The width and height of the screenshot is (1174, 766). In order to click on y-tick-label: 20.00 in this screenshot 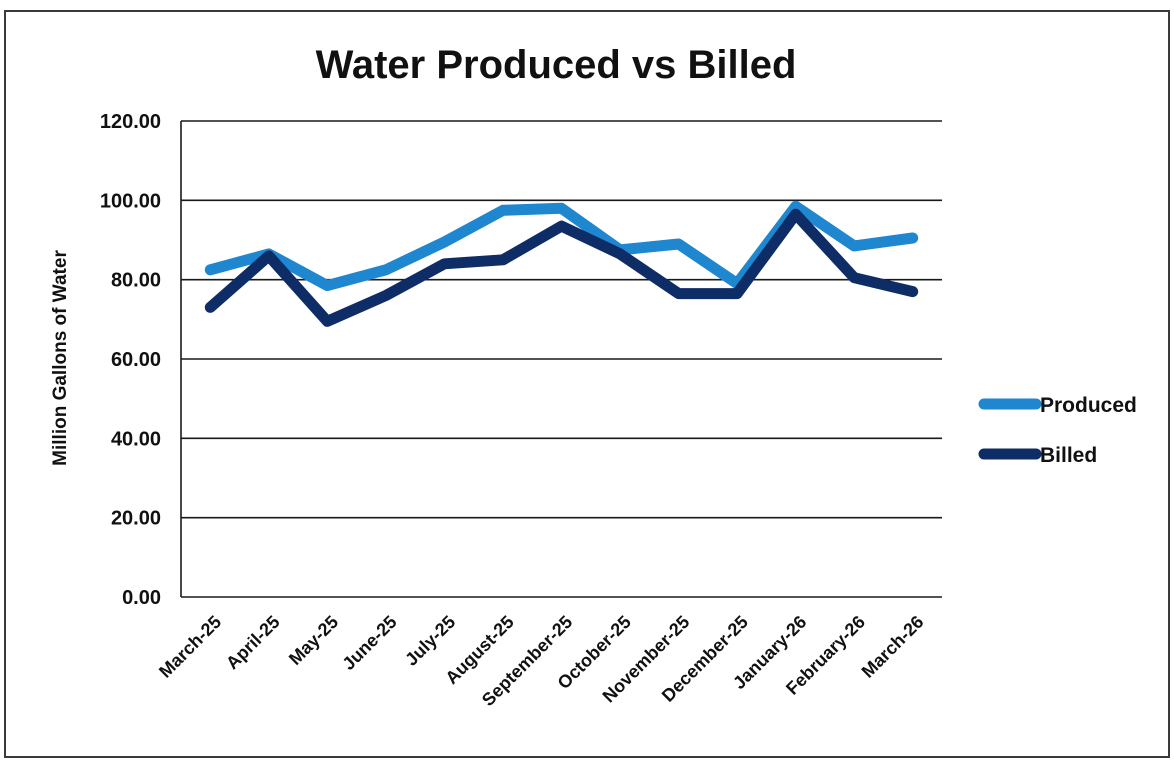, I will do `click(136, 519)`.